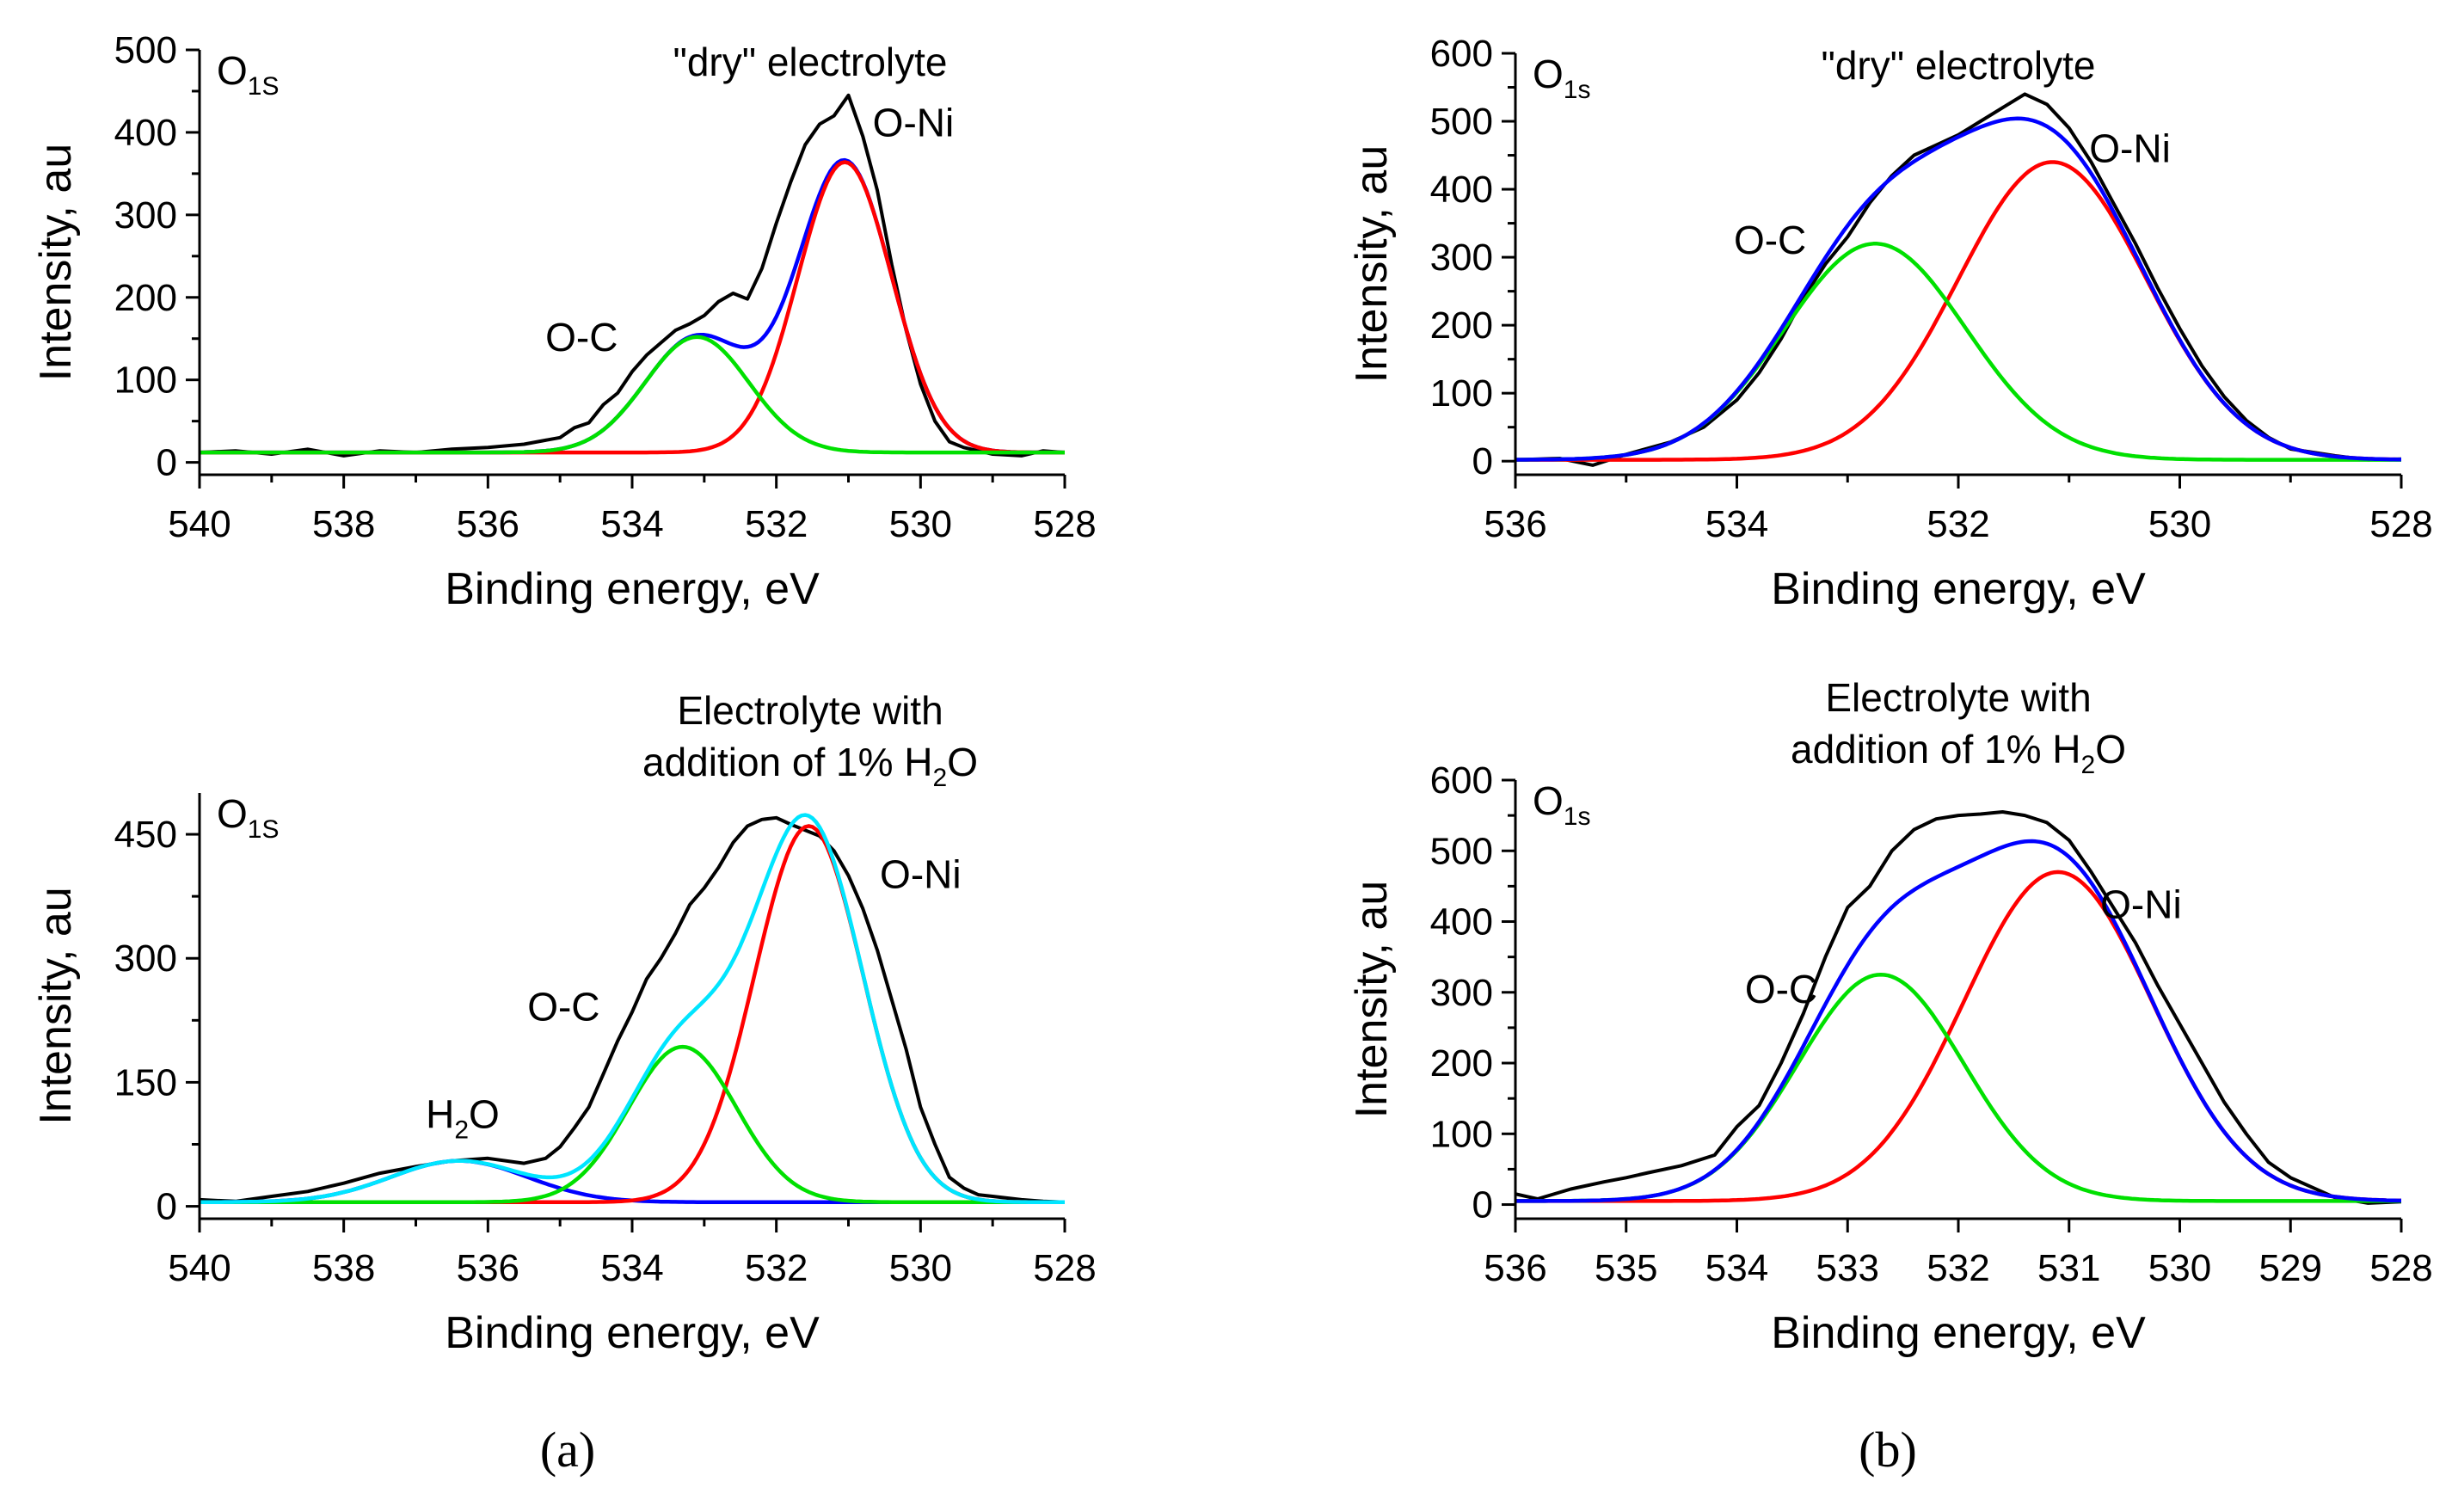 Image resolution: width=2452 pixels, height=1512 pixels. What do you see at coordinates (145, 835) in the screenshot?
I see `y-tick-label: 450` at bounding box center [145, 835].